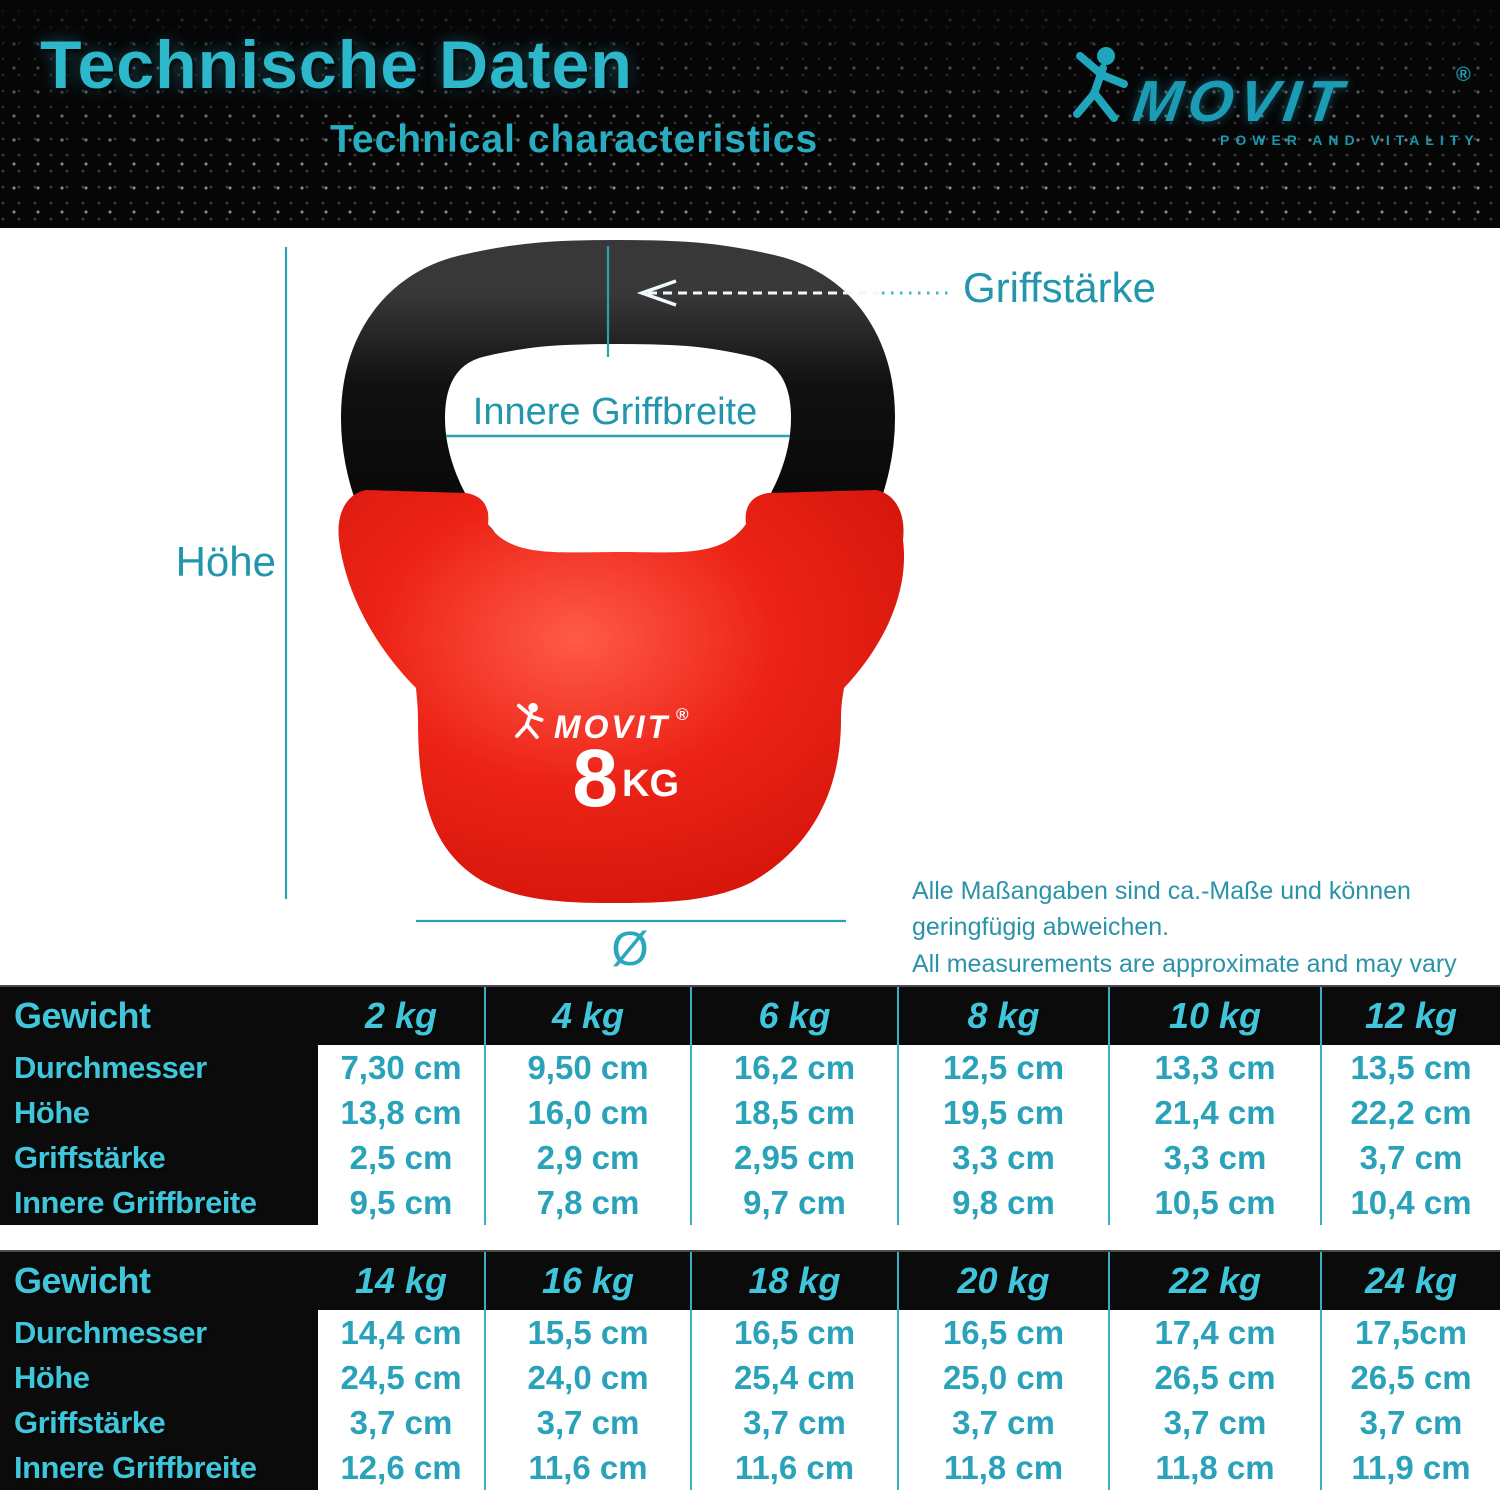  What do you see at coordinates (402, 1332) in the screenshot?
I see `spec-value-cell: 14,4 cm` at bounding box center [402, 1332].